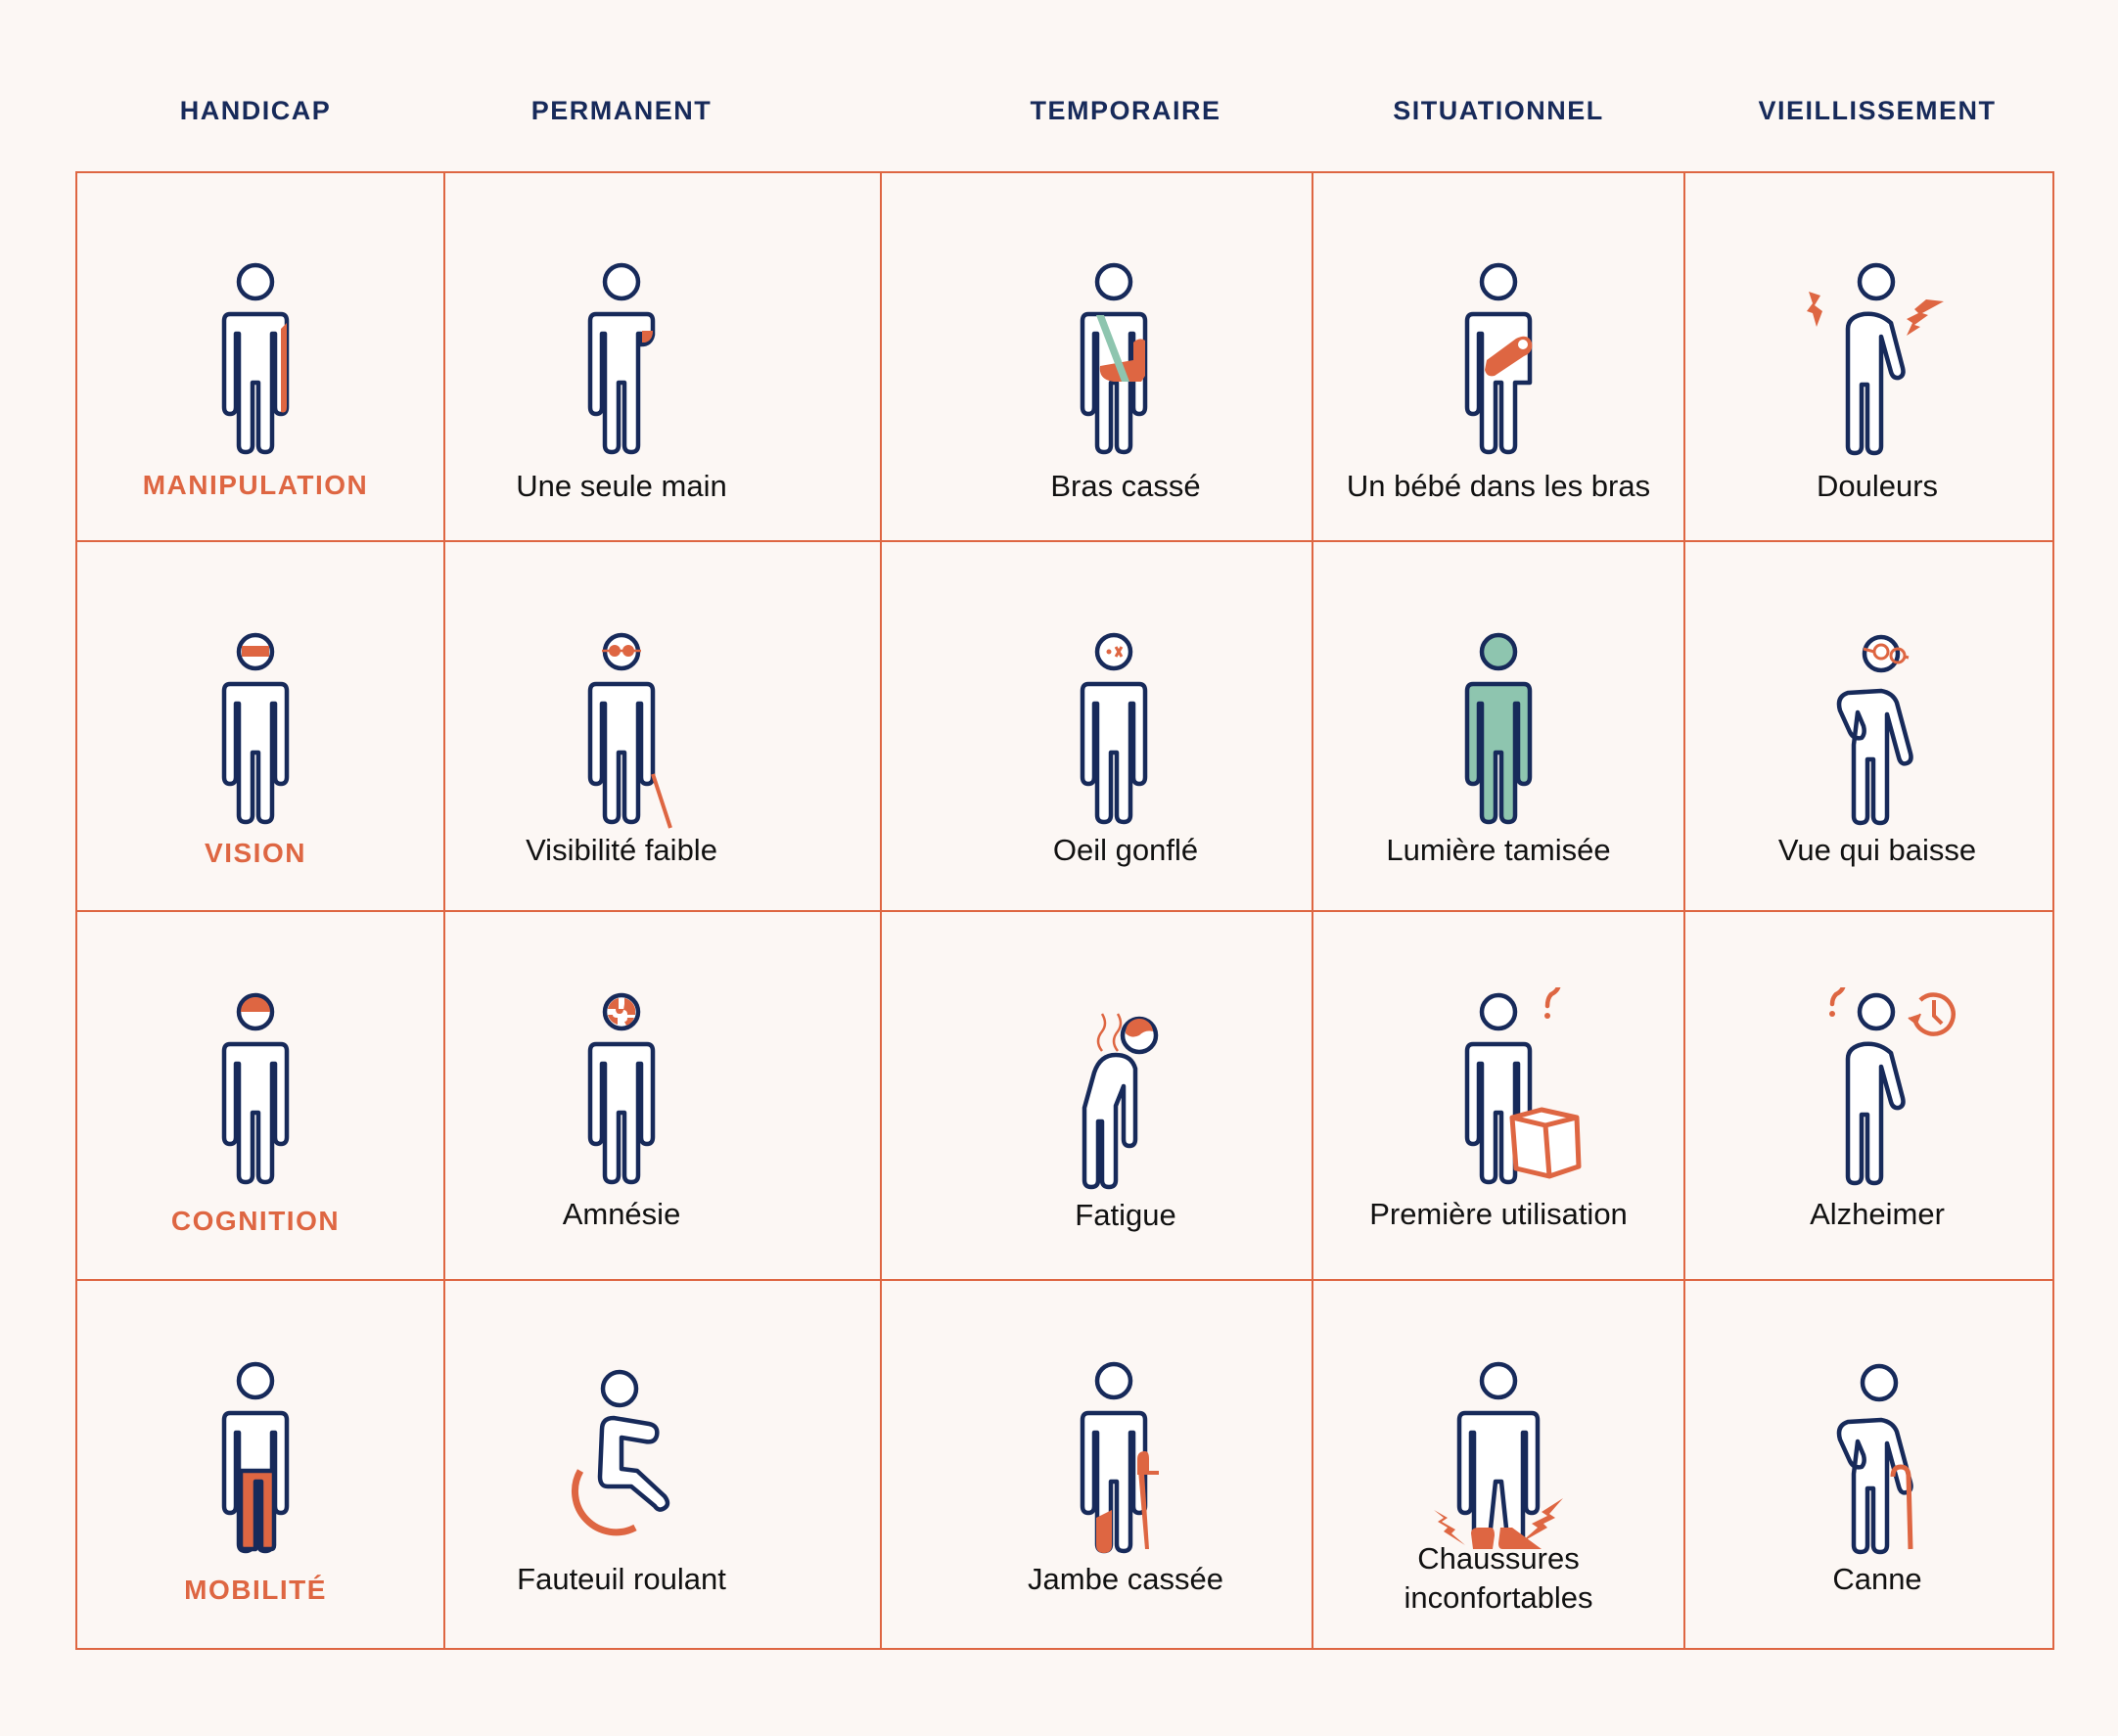 The width and height of the screenshot is (2118, 1736). I want to click on cell-label: Chaussures inconfortables, so click(1498, 1578).